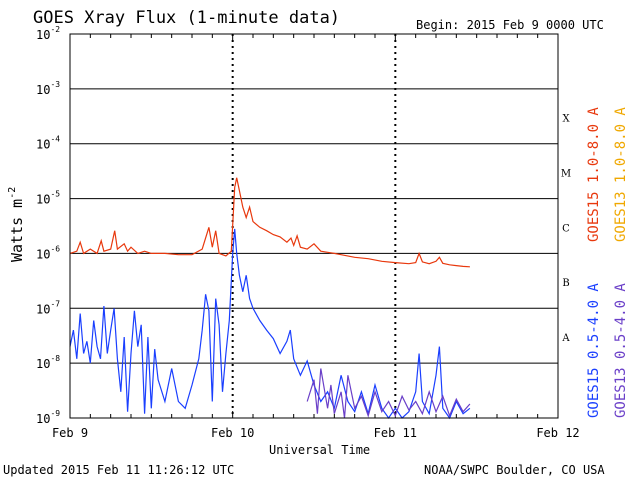 The image size is (640, 480). Describe the element at coordinates (566, 173) in the screenshot. I see `flare-class-label: M` at that location.